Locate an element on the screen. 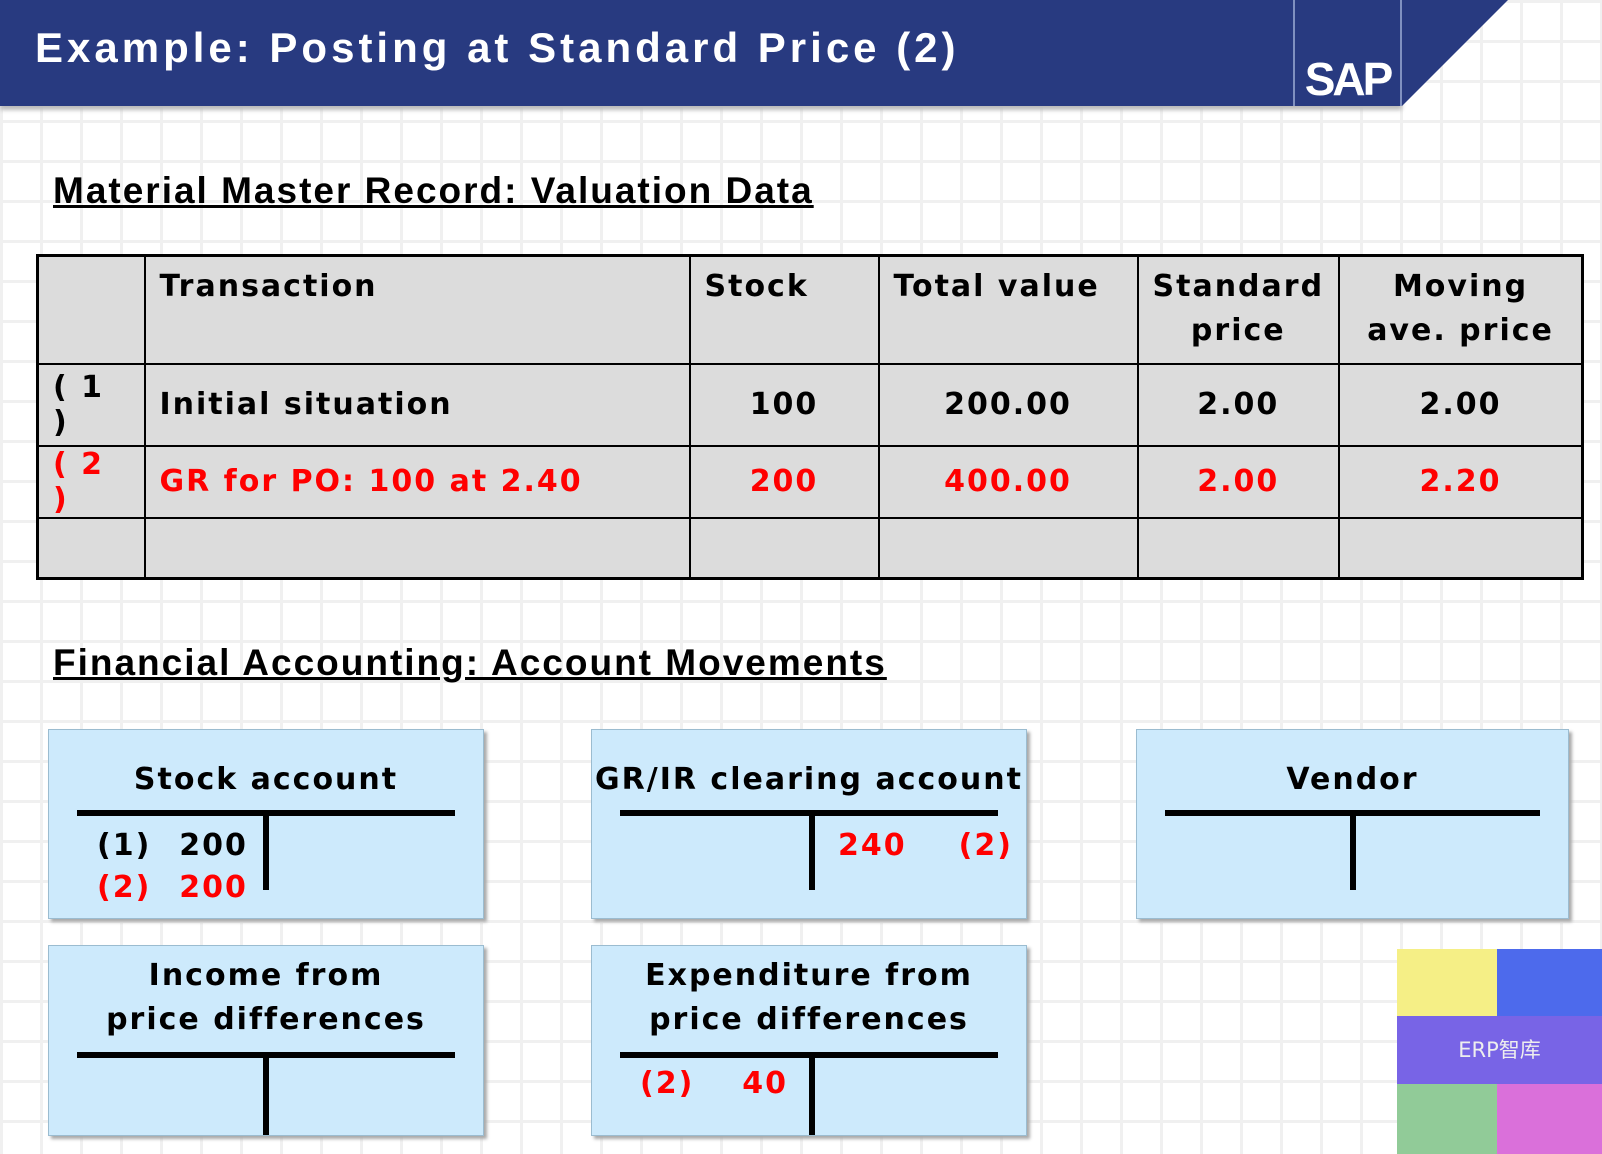  section-heading-valuation: Material Master Record: Valuation Data is located at coordinates (433, 190).